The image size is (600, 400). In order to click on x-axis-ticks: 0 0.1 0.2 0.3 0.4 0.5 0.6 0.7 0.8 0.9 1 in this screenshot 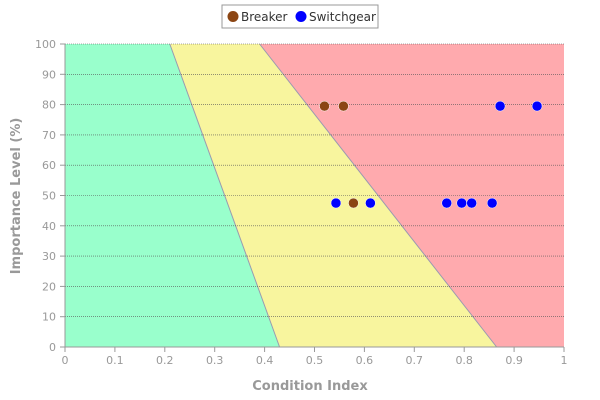, I will do `click(315, 357)`.